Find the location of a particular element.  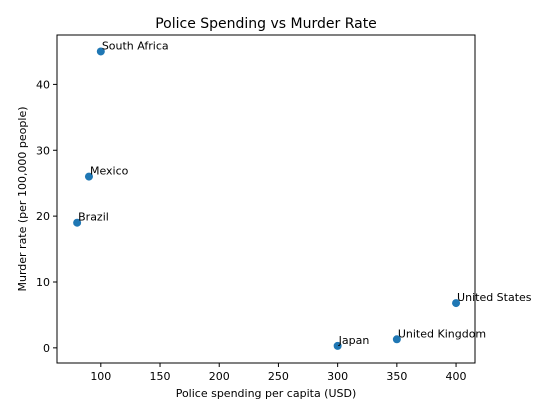

point-label: Japan is located at coordinates (354, 340).